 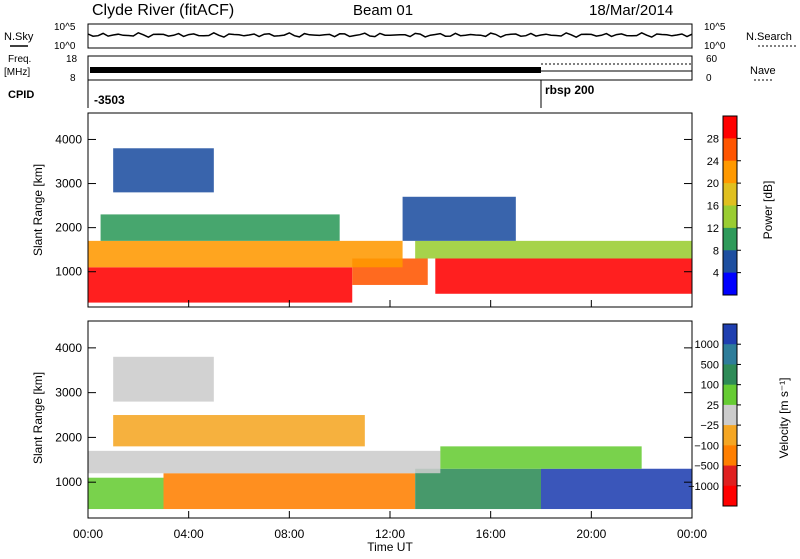 What do you see at coordinates (631, 10) in the screenshot?
I see `date-title: 18/Mar/2014` at bounding box center [631, 10].